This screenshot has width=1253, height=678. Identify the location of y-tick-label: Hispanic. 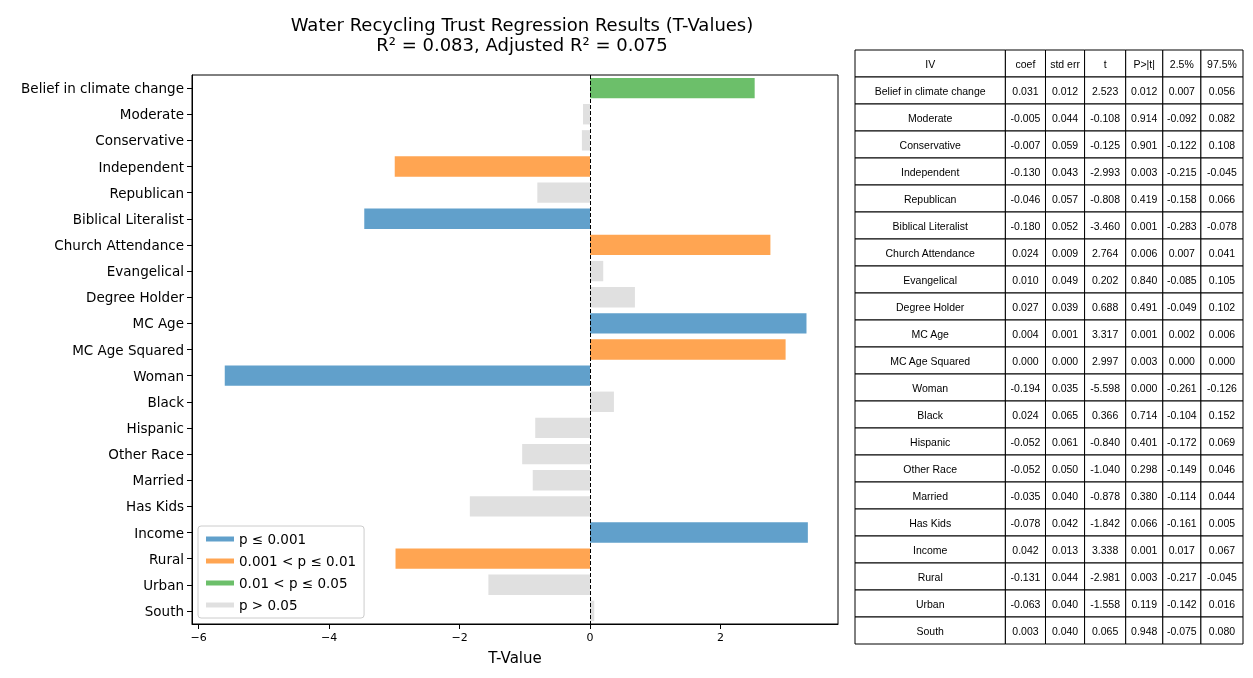
(930, 441).